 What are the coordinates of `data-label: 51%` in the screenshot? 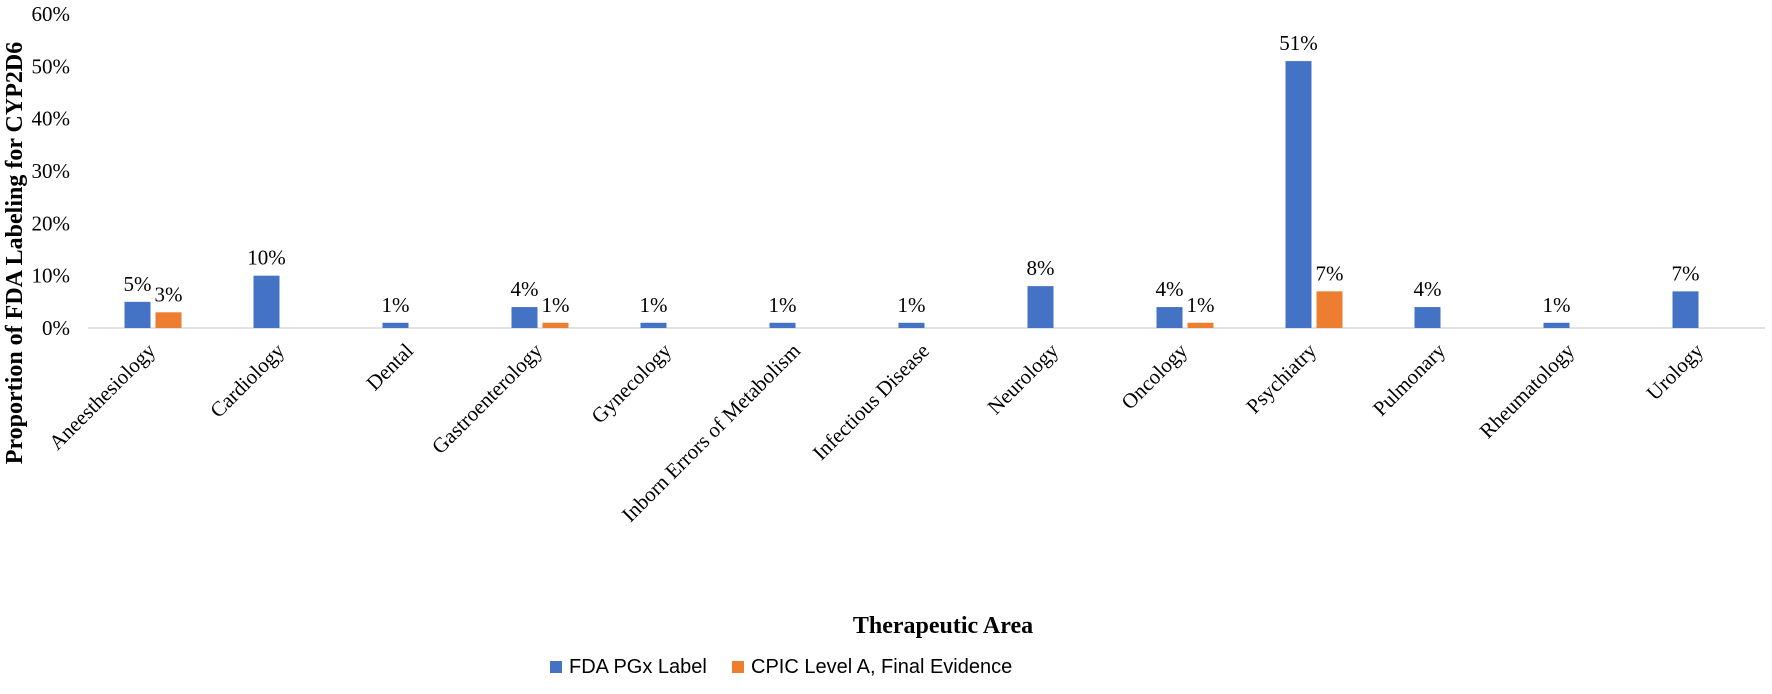 It's located at (1298, 43).